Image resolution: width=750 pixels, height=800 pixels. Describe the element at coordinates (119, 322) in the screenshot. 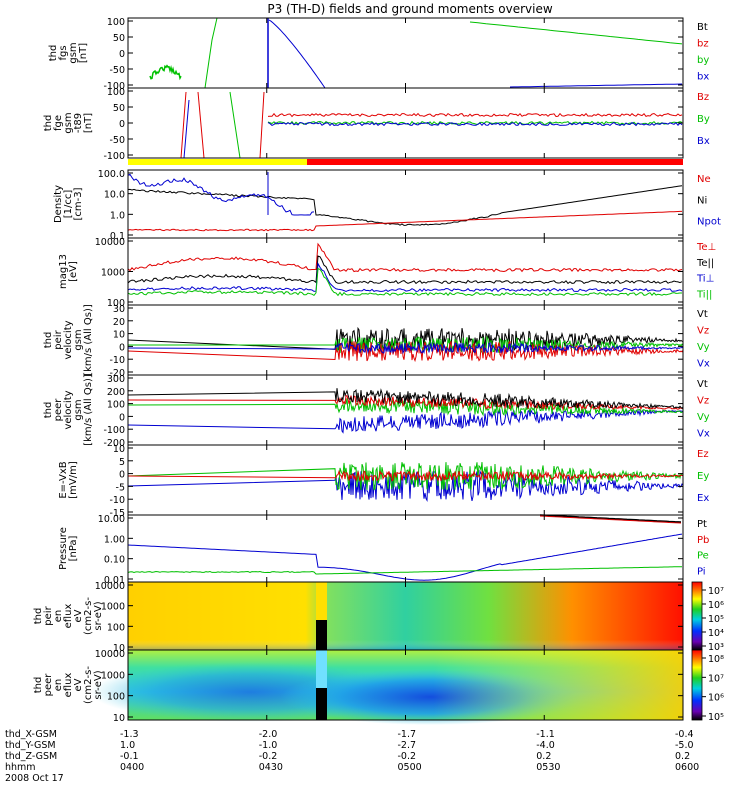

I see `y-tick-label: 20` at that location.